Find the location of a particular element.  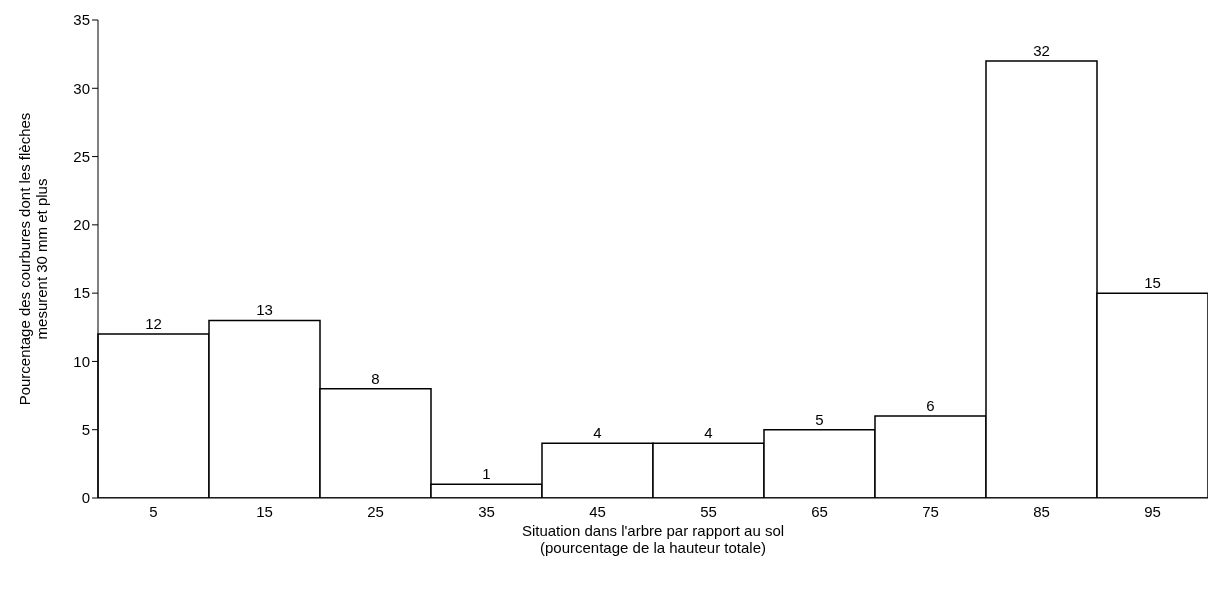

data-label: 8 is located at coordinates (375, 378).